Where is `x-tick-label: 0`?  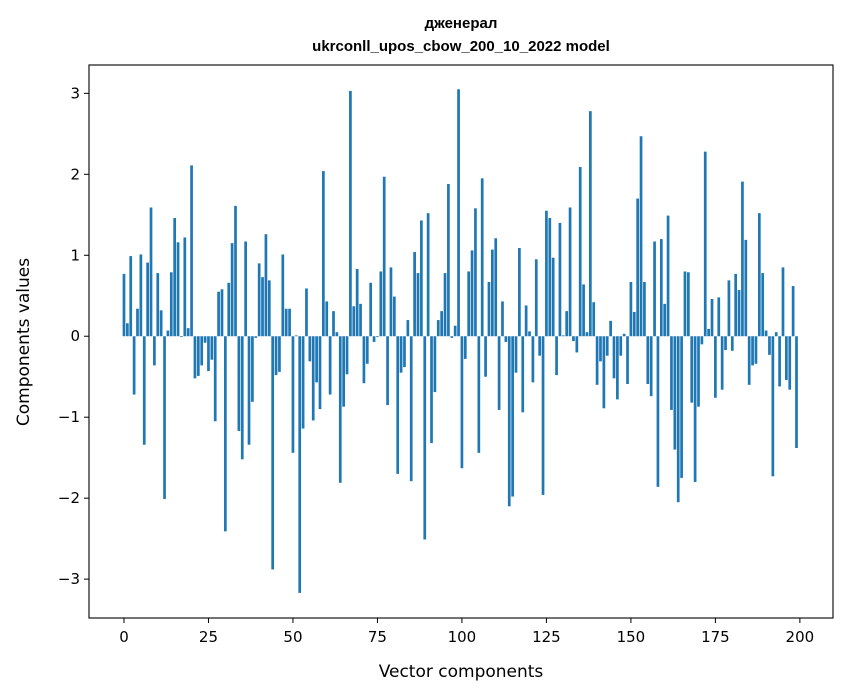
x-tick-label: 0 is located at coordinates (124, 637).